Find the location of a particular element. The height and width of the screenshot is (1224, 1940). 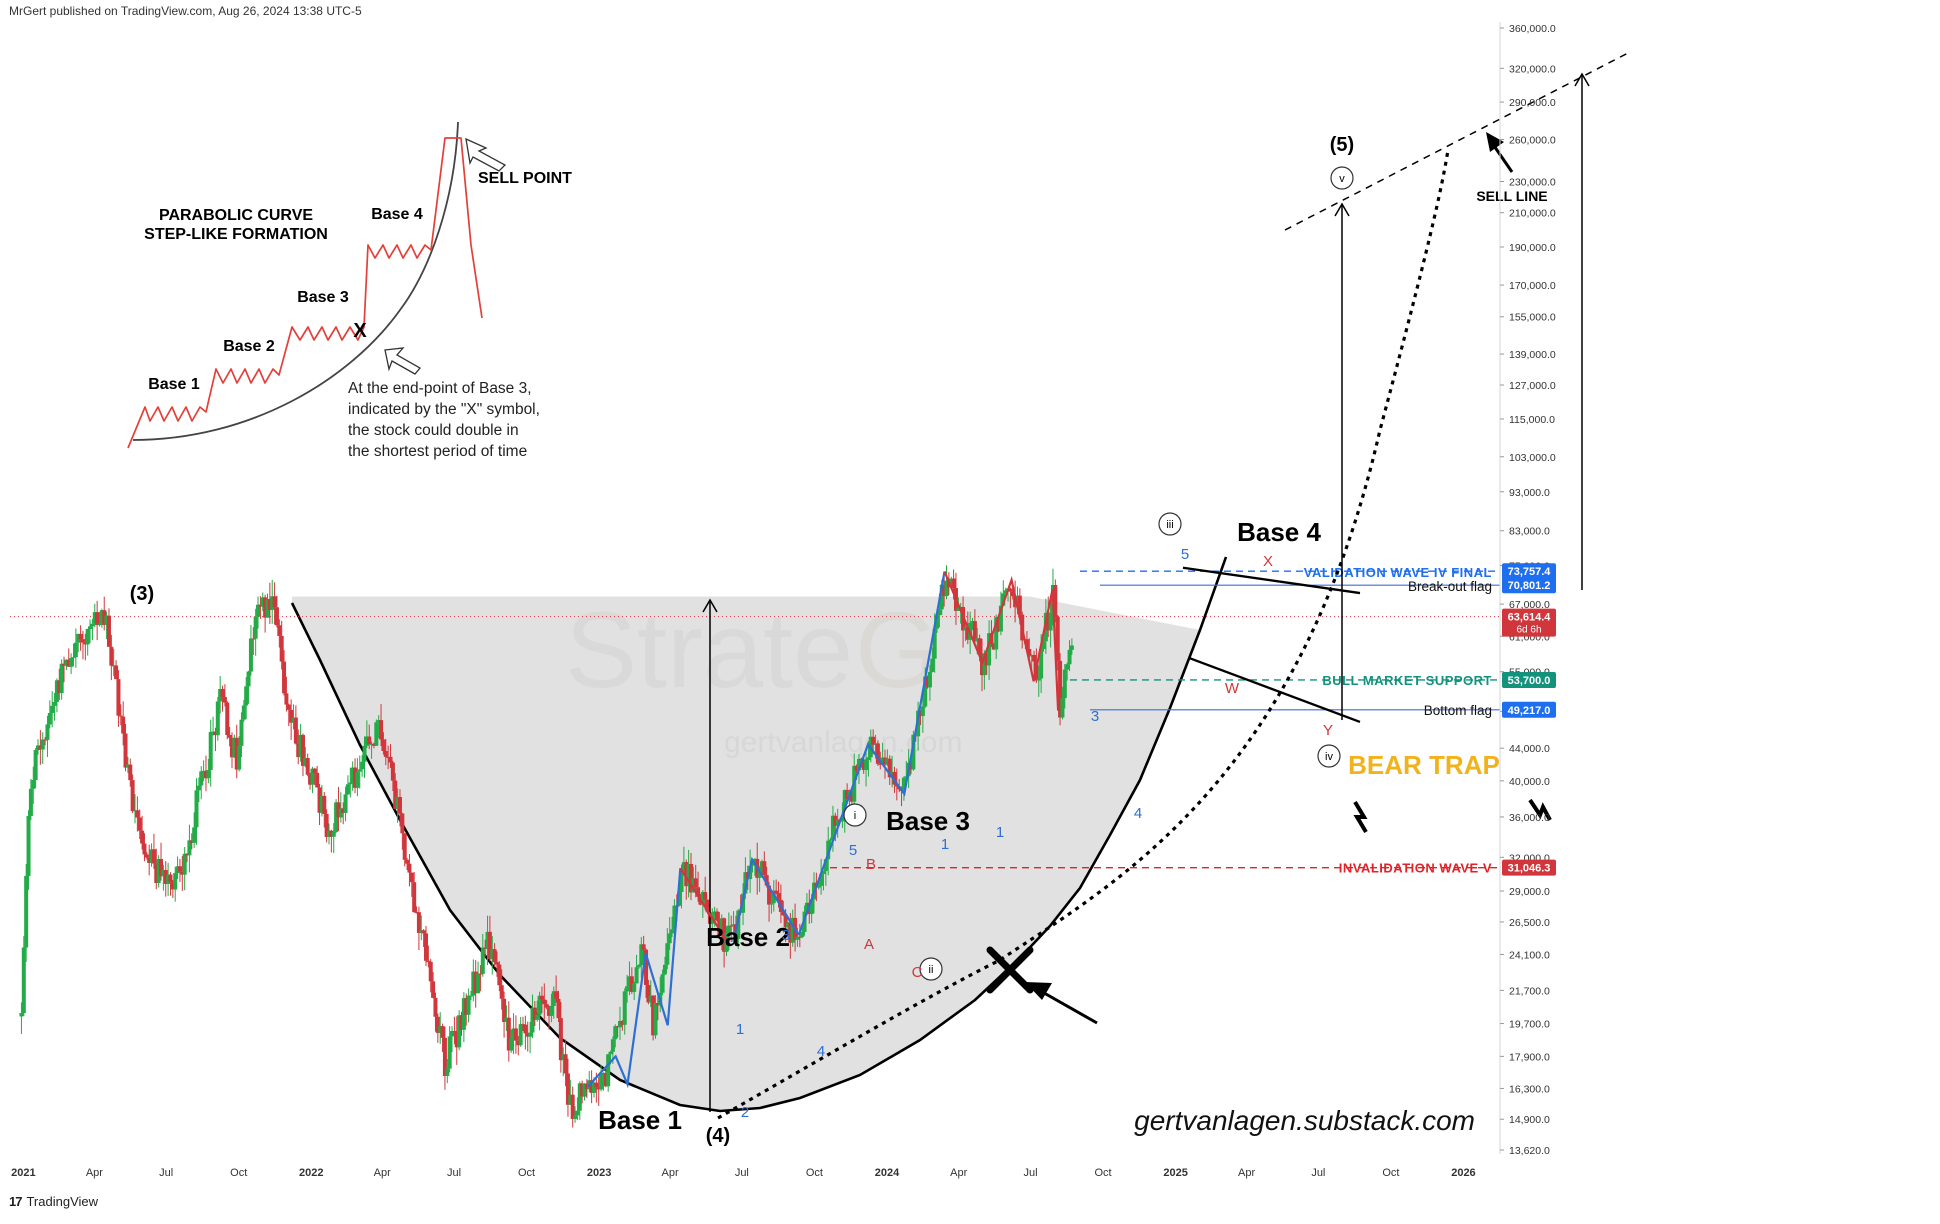

inset-parabola-curve is located at coordinates (295, 281).